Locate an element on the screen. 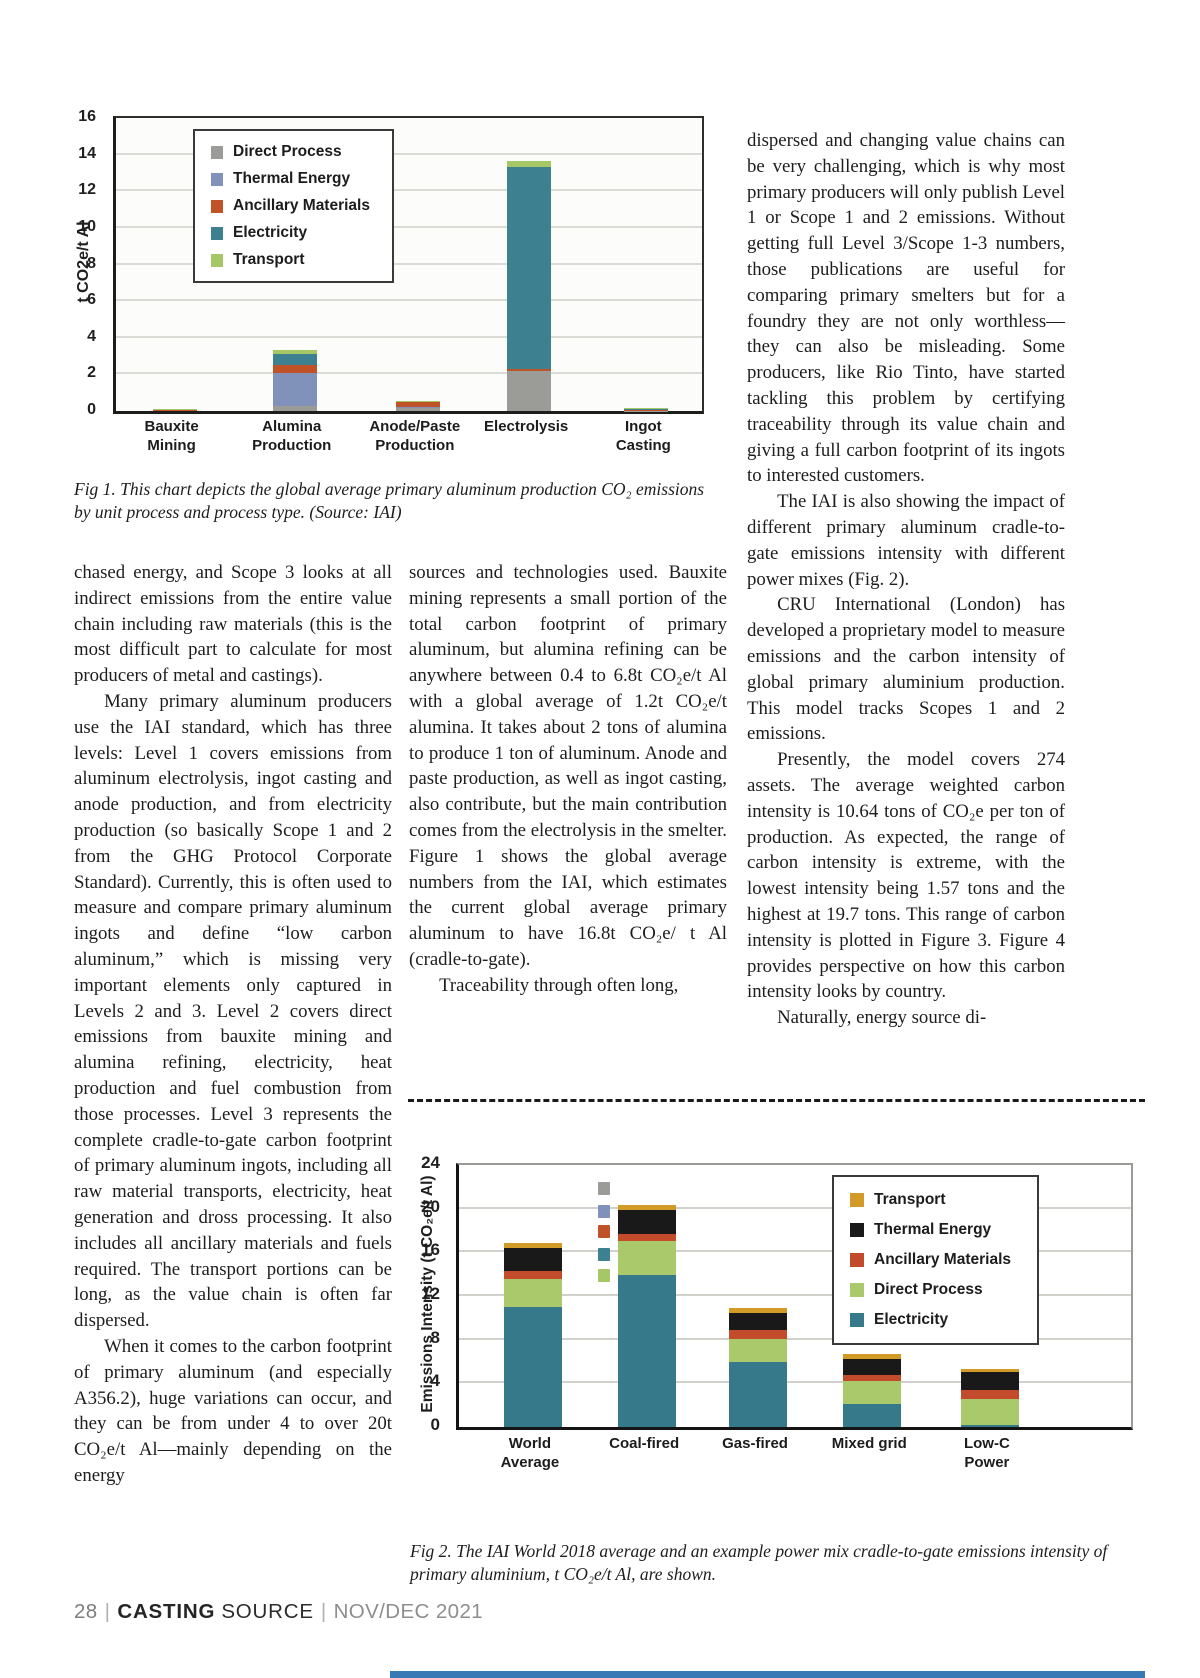 This screenshot has height=1678, width=1200. legend-item: Ancillary Materials is located at coordinates (290, 206).